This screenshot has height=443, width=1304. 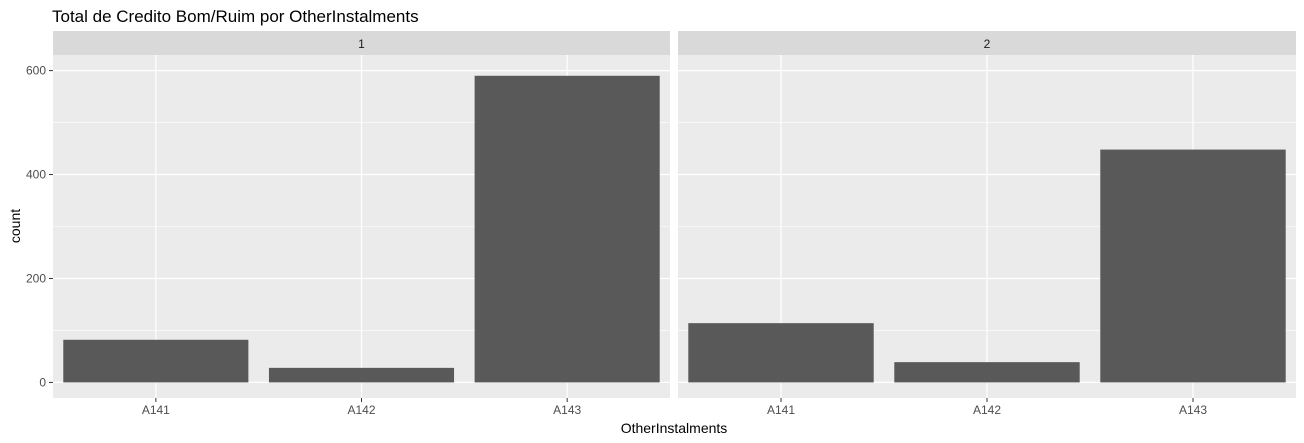 I want to click on facet-strip-label: 2, so click(x=987, y=44).